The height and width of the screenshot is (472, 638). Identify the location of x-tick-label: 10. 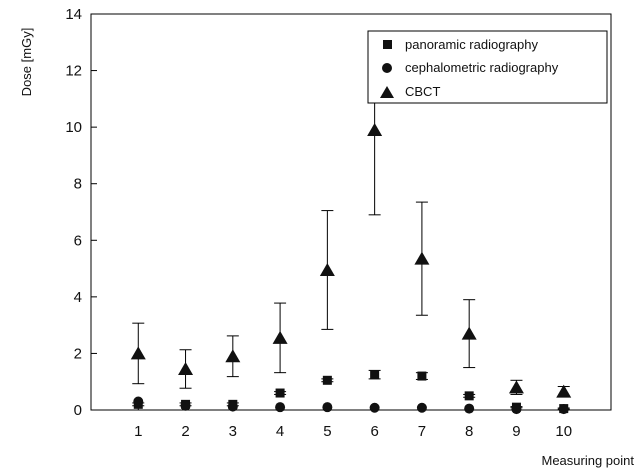
(563, 431).